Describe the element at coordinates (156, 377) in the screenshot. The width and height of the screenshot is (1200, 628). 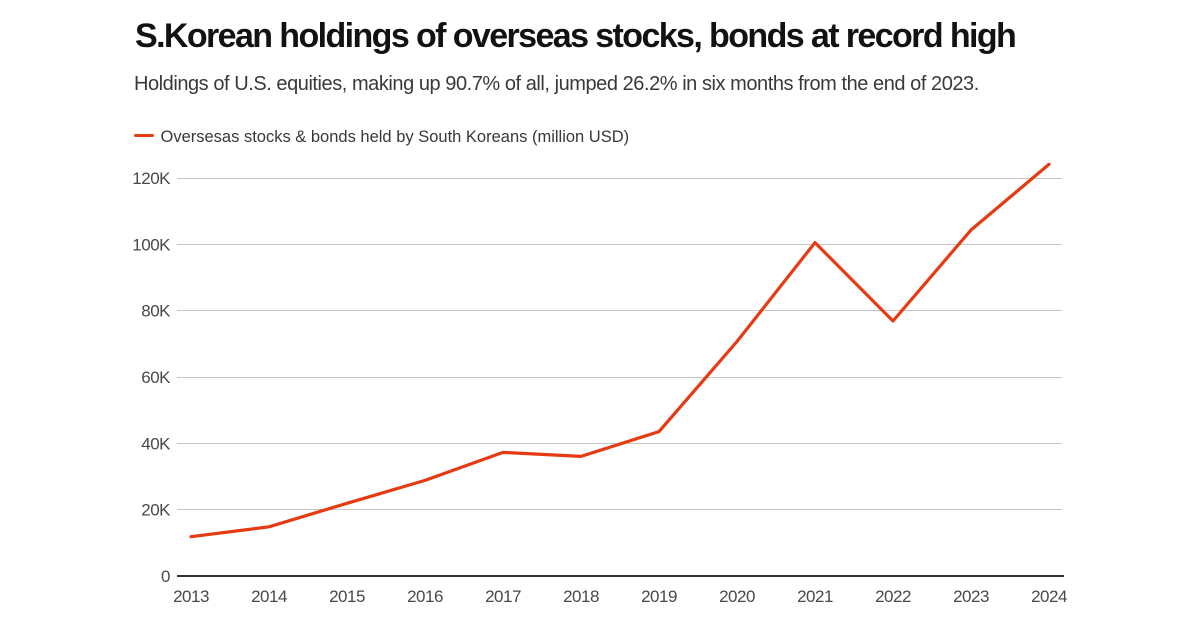
I see `svg-text: 60K` at that location.